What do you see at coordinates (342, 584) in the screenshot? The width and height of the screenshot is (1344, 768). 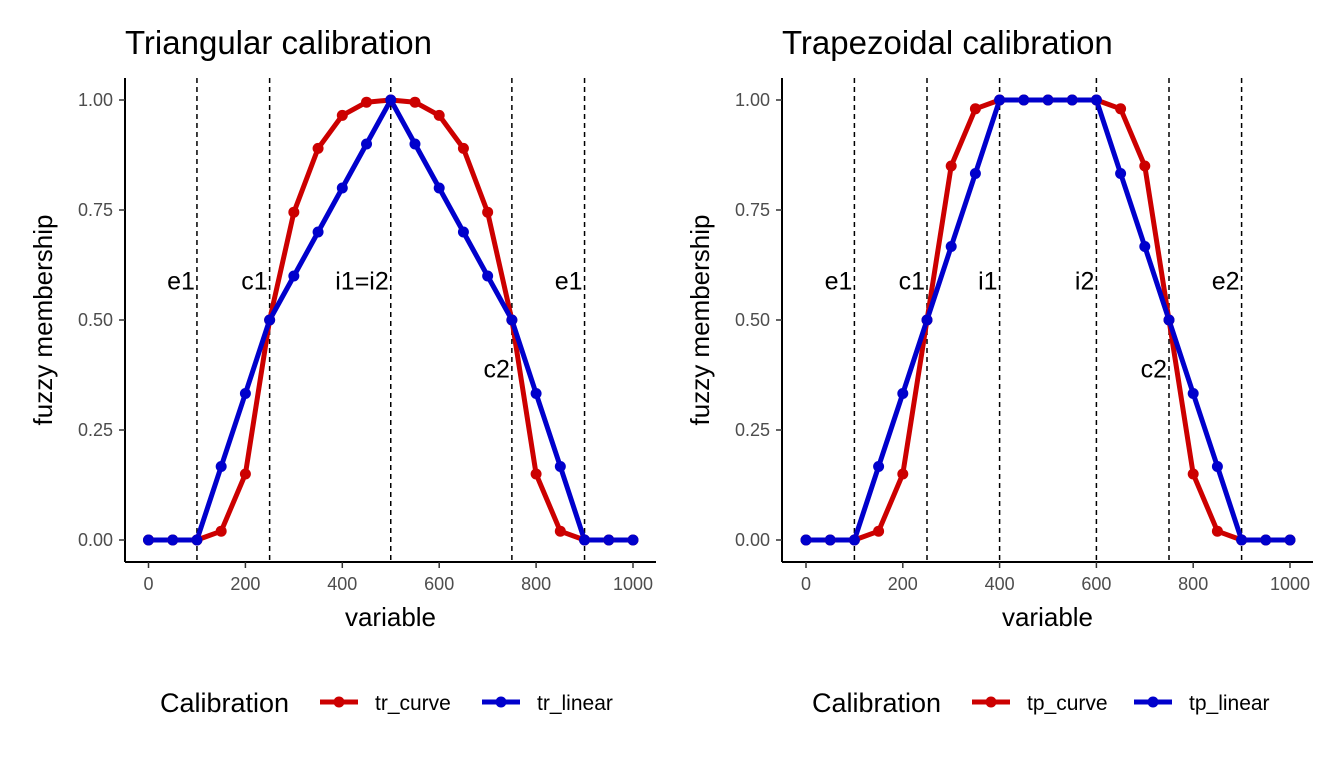 I see `x-tick-label: 400` at bounding box center [342, 584].